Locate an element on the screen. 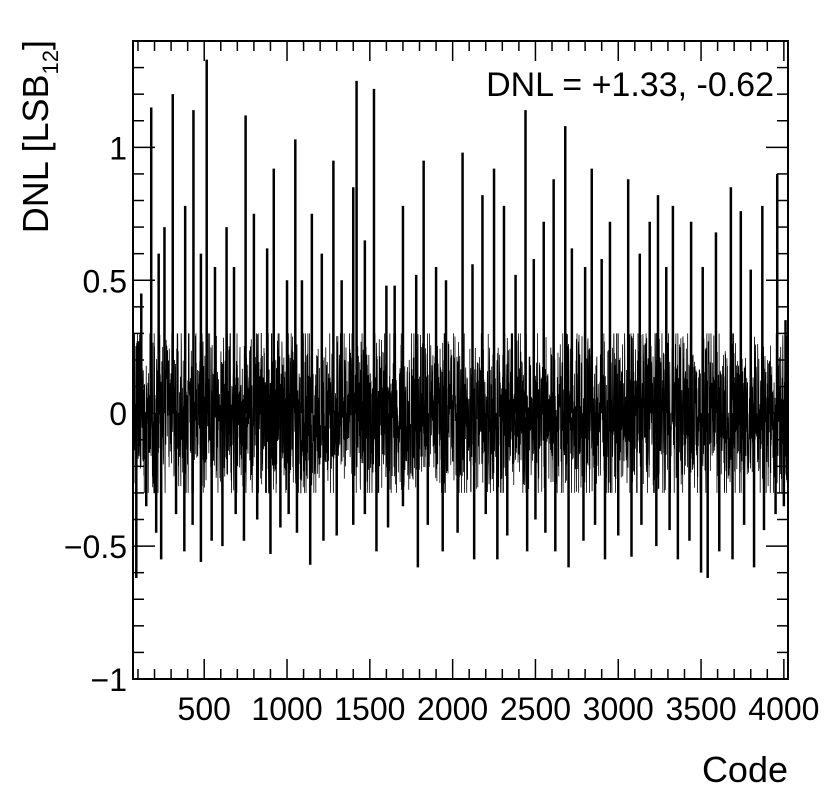  y-axis-title: DNL [LSB12] is located at coordinates (39, 136).